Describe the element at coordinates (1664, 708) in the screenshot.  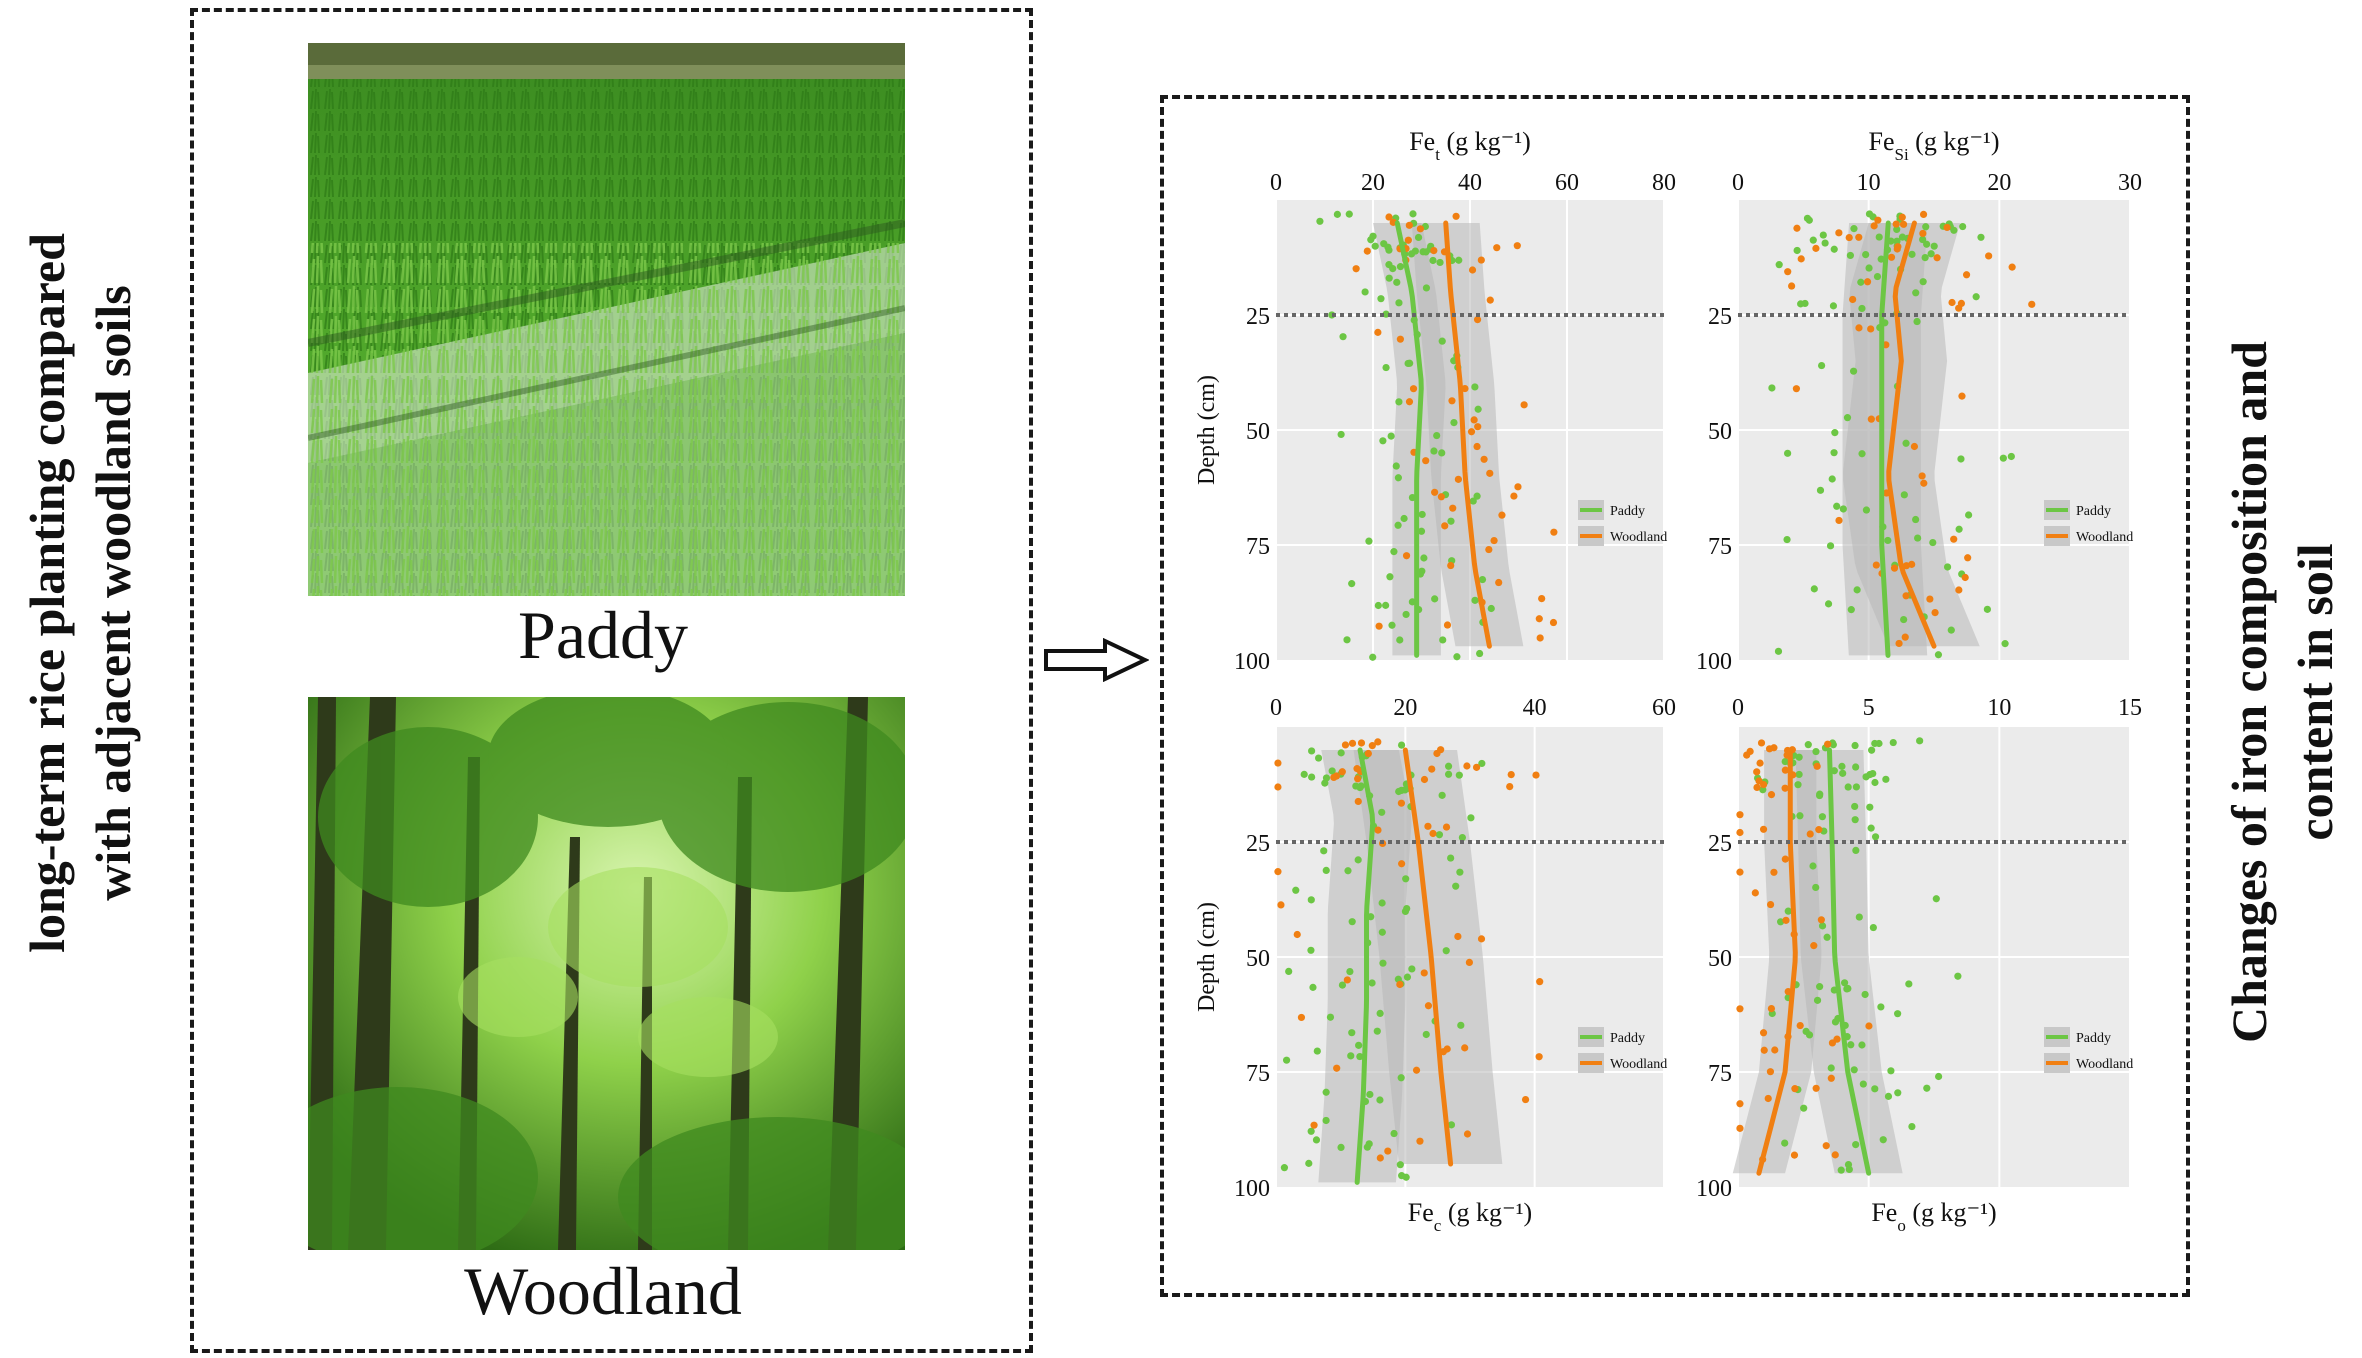
I see `x-tick-label: 60` at that location.